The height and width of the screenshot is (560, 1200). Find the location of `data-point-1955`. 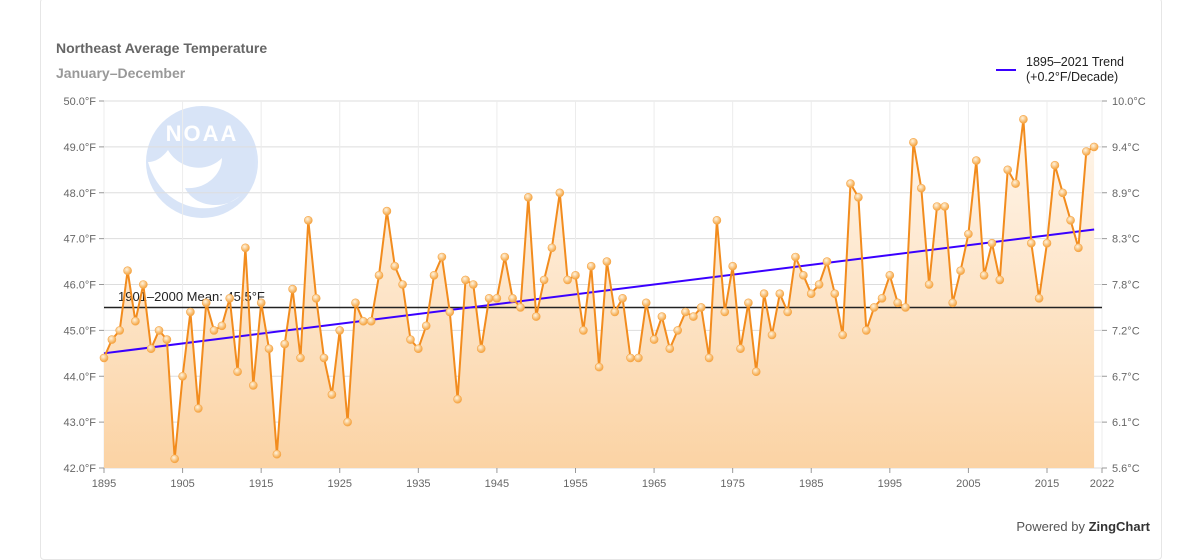

data-point-1955 is located at coordinates (575, 275).